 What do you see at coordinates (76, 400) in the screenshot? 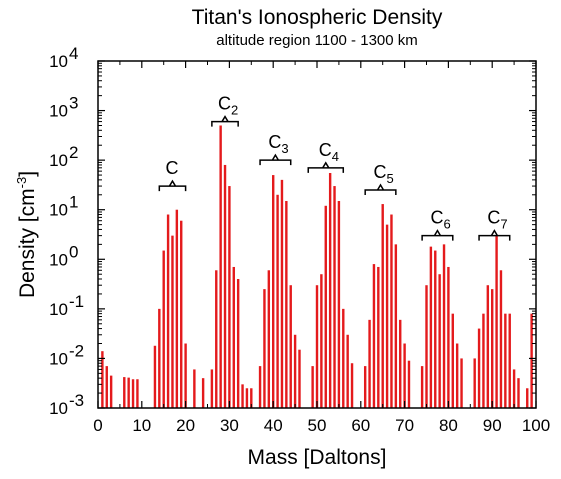
I see `y-tick-exponent: -3` at bounding box center [76, 400].